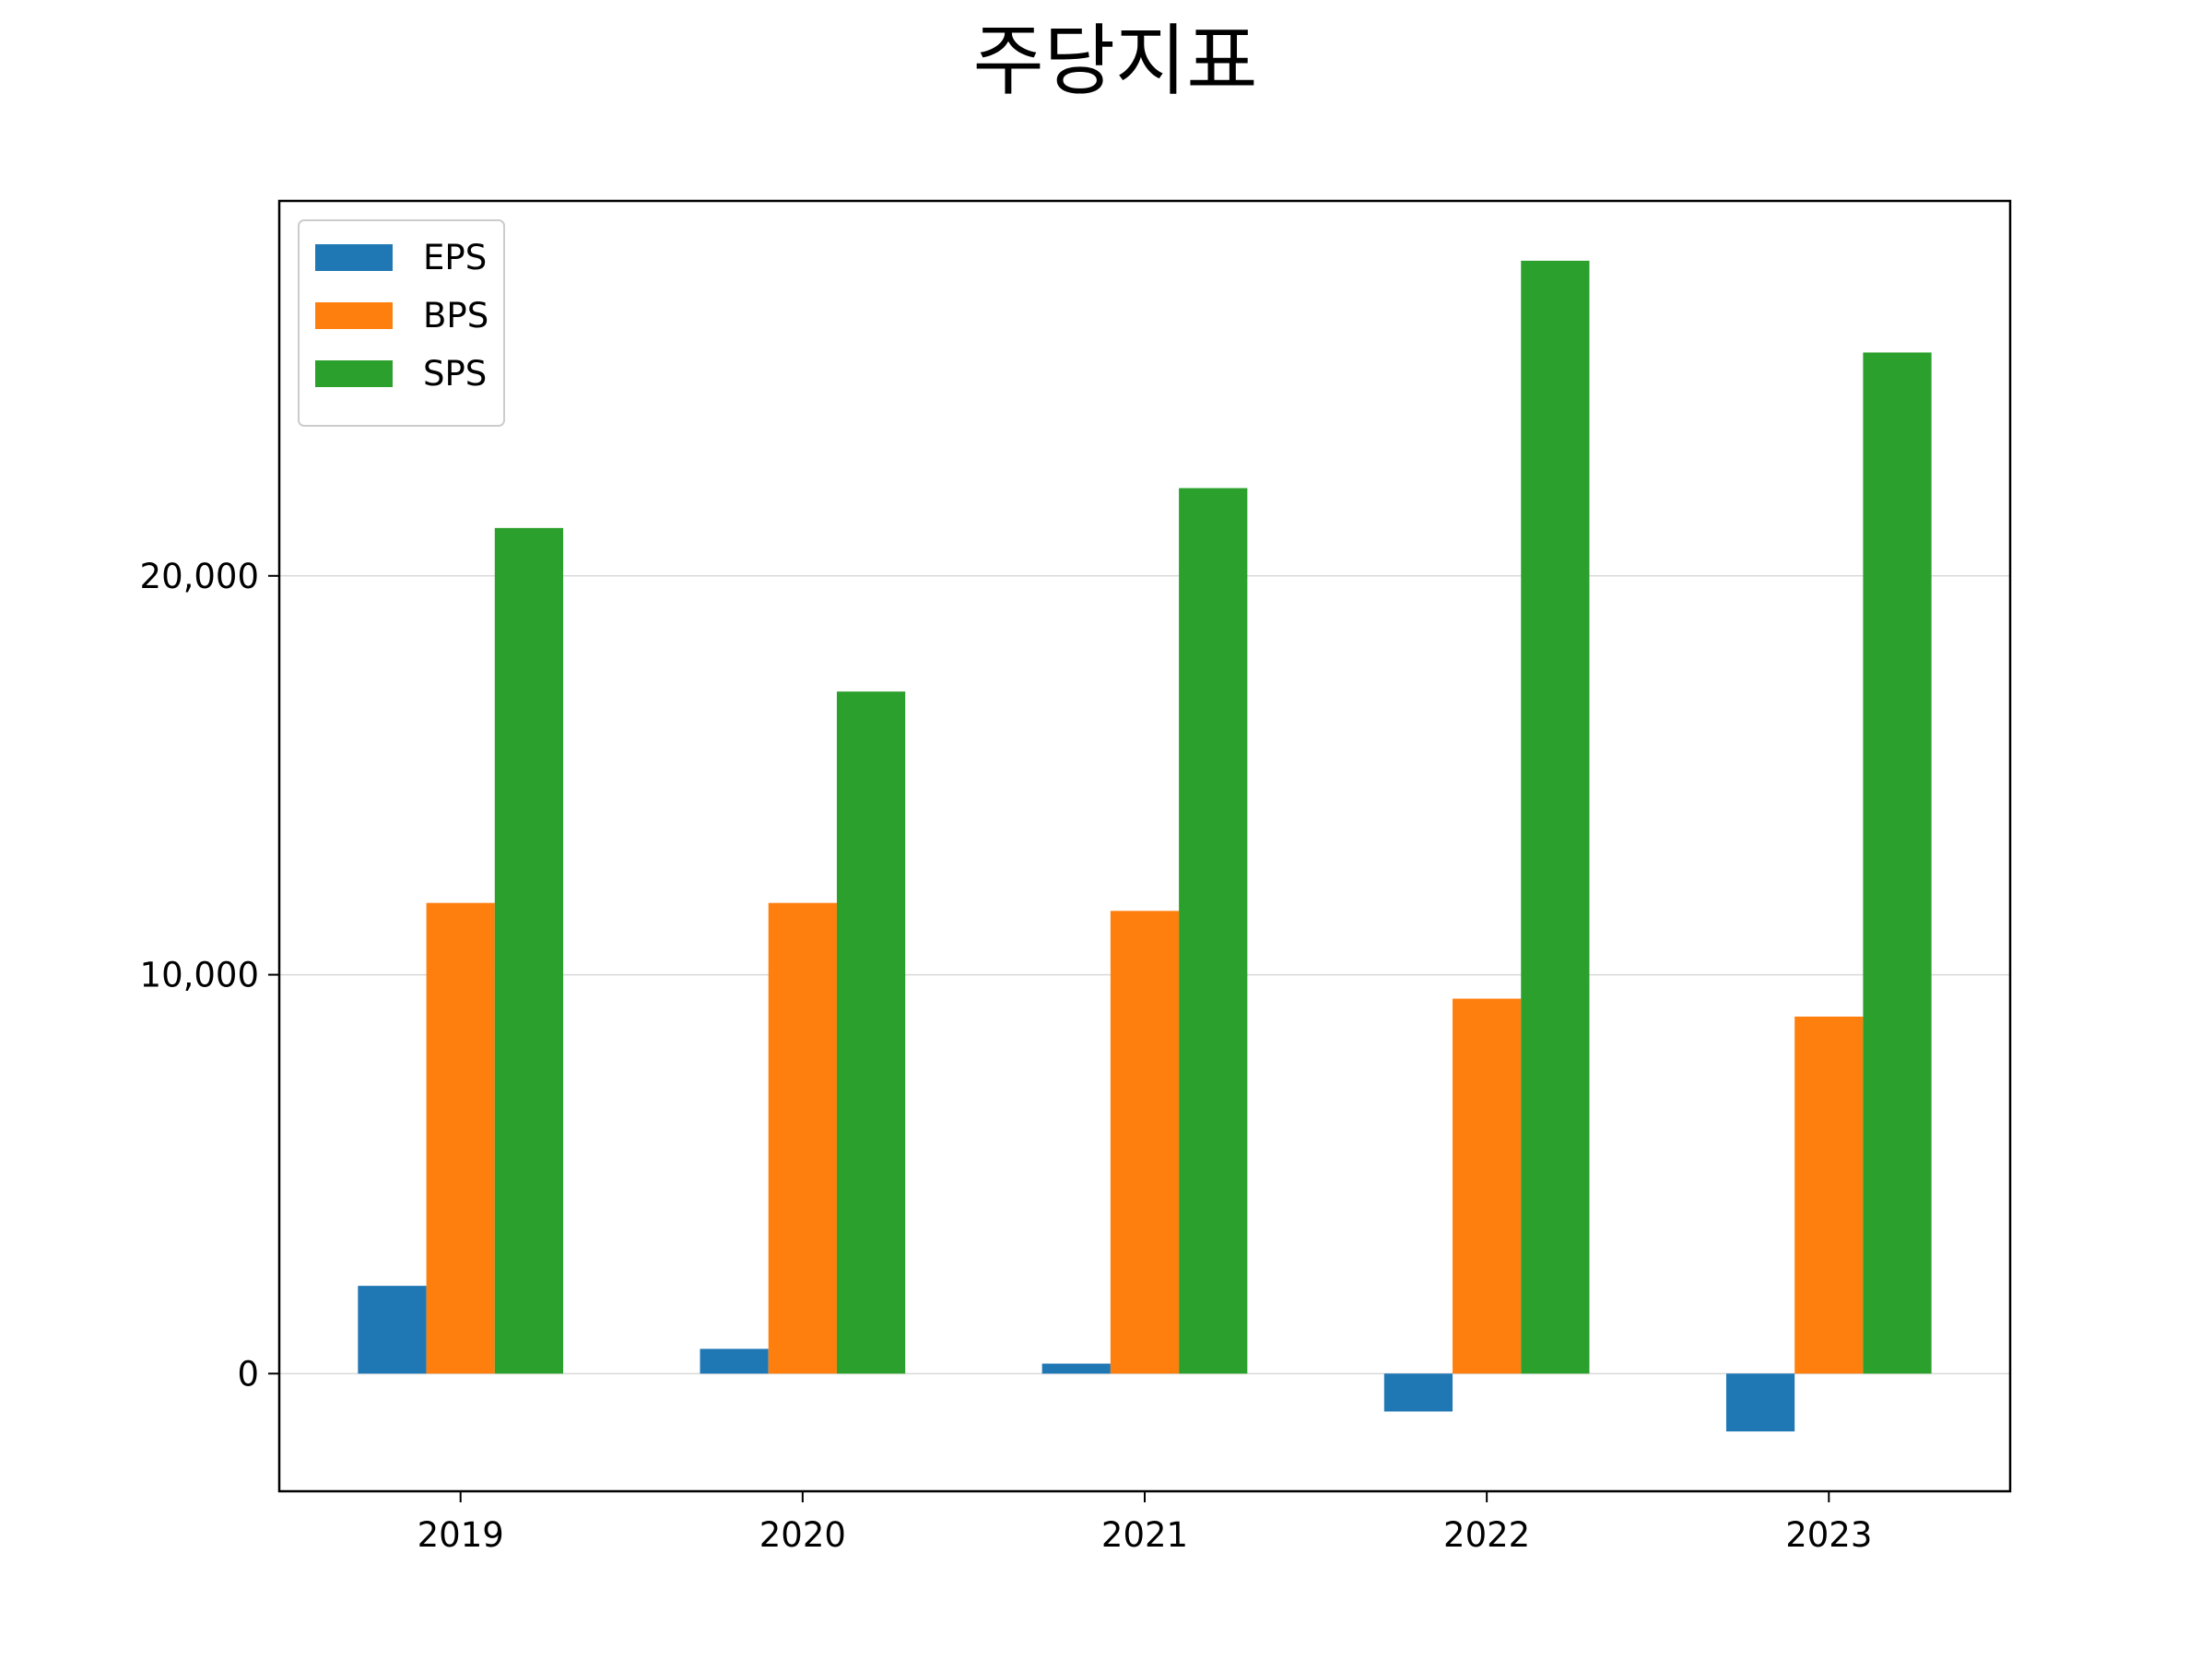 Image resolution: width=2212 pixels, height=1659 pixels. I want to click on legend: EPS BPS SPS, so click(401, 323).